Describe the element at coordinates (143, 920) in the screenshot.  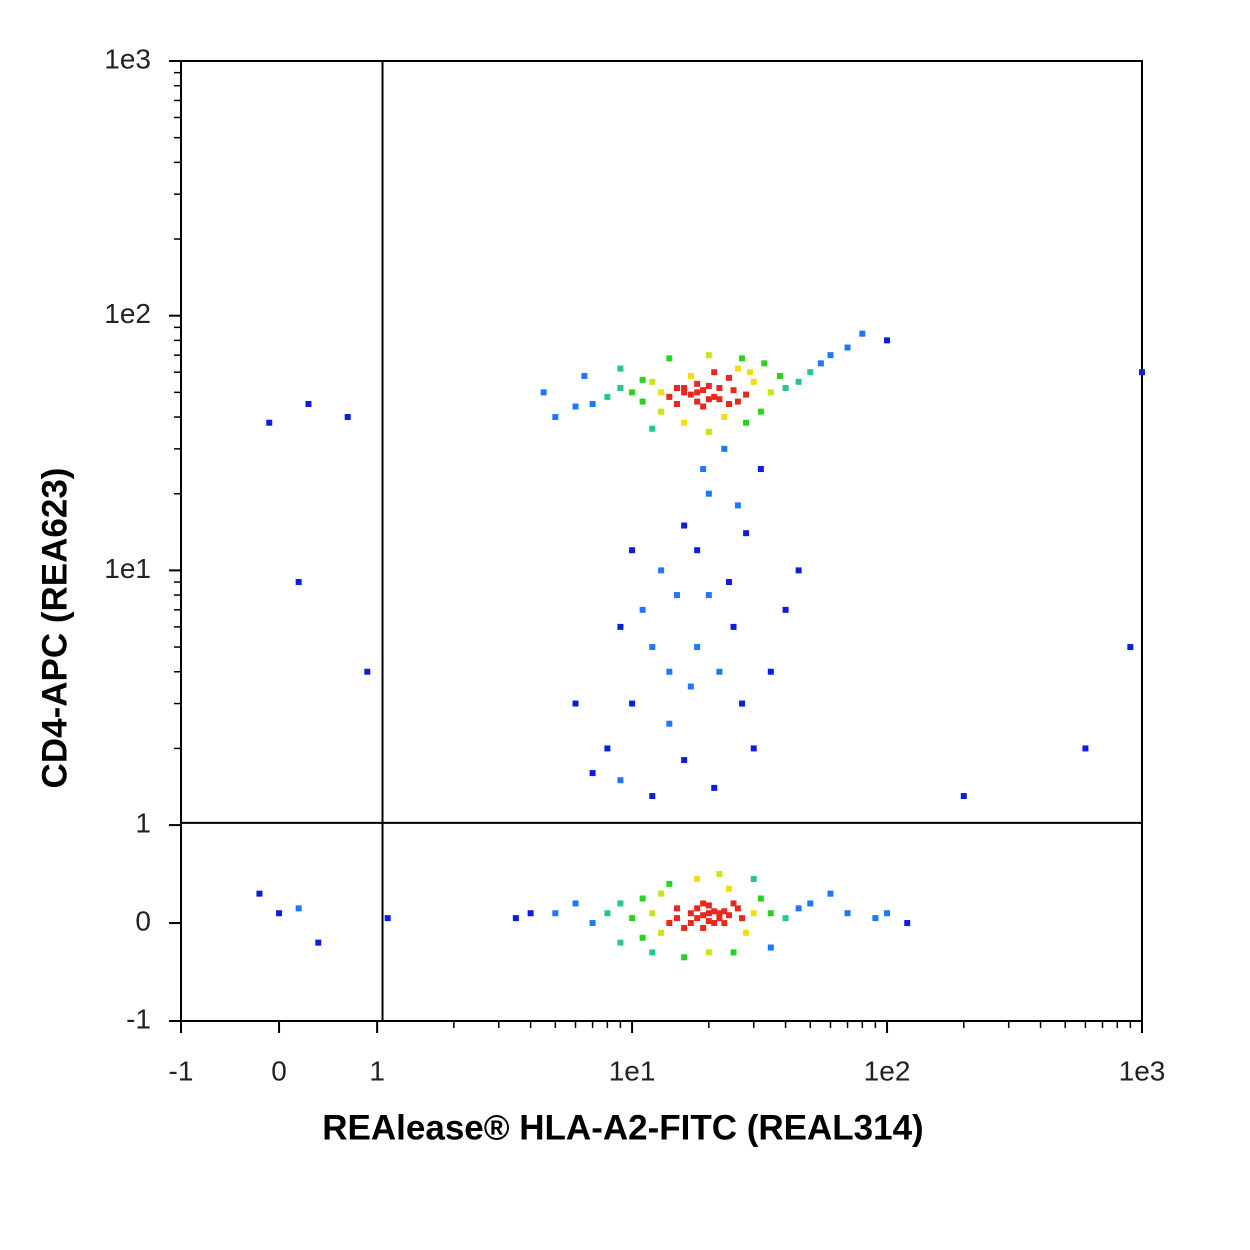
I see `y-tick-label: 0` at that location.